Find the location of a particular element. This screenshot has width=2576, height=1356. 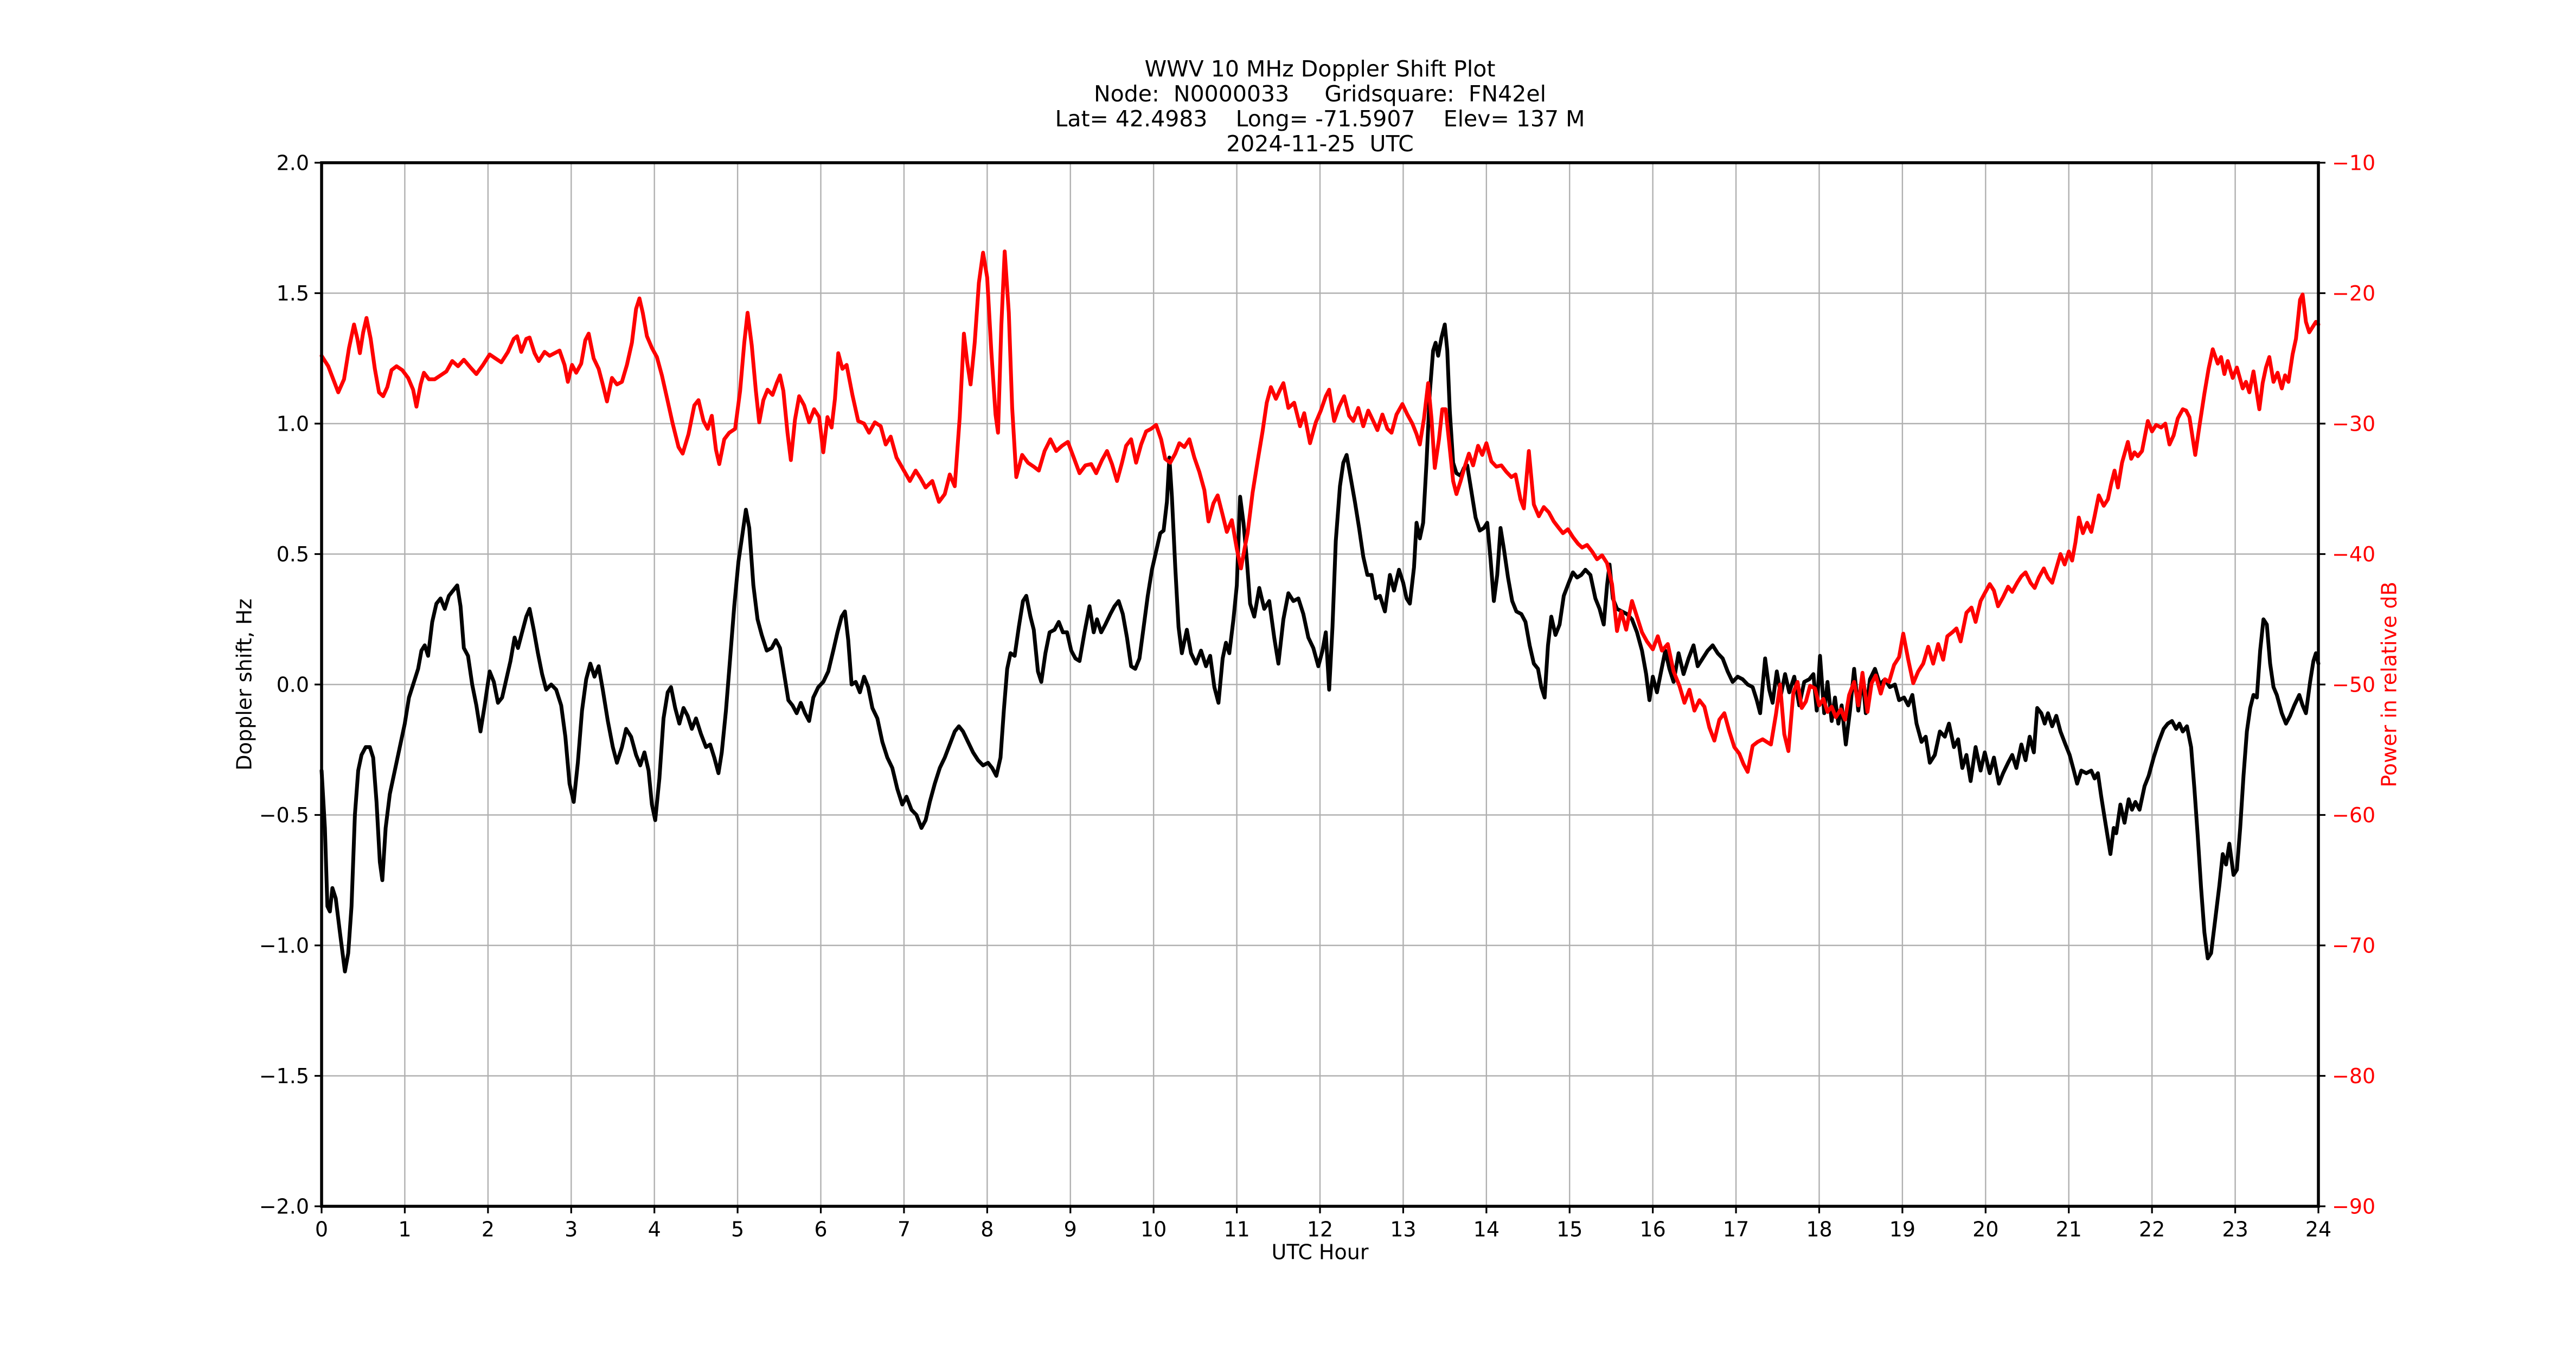

x-tick-label: 10 is located at coordinates (1153, 1229).